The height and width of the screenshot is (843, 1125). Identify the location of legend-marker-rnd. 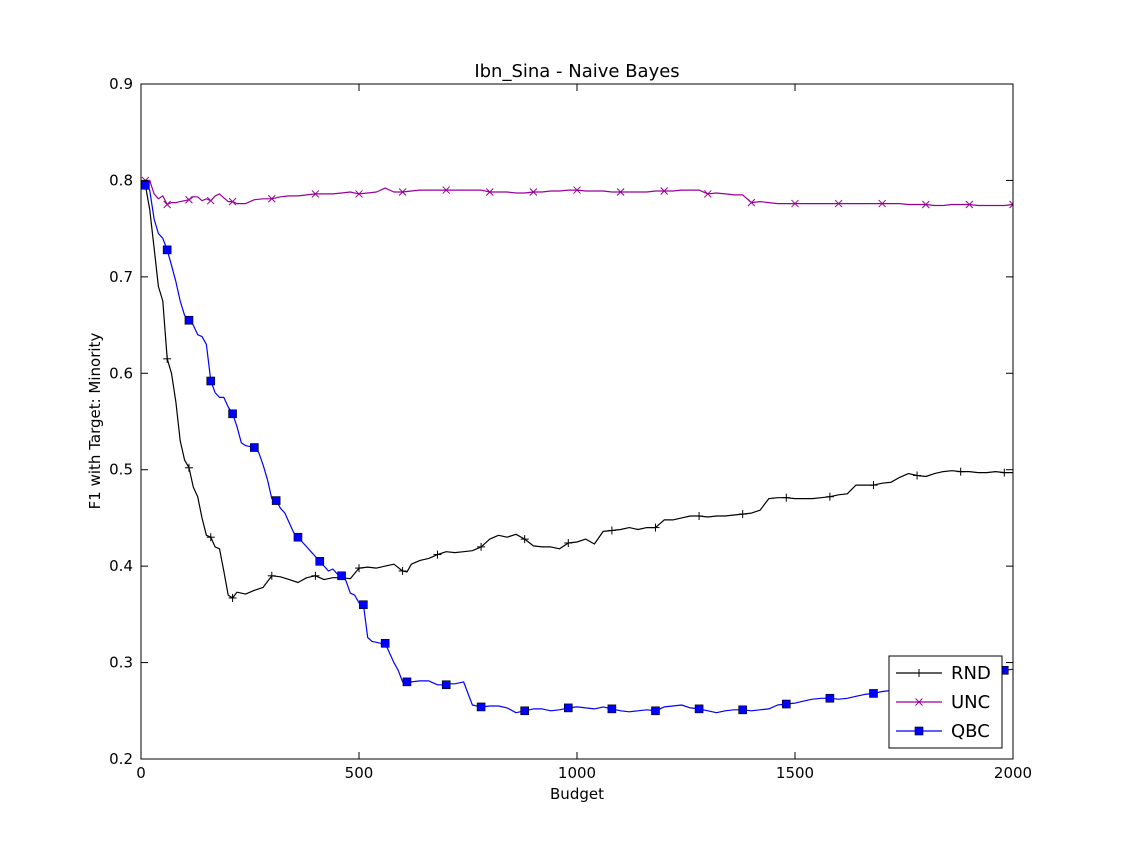
(919, 673).